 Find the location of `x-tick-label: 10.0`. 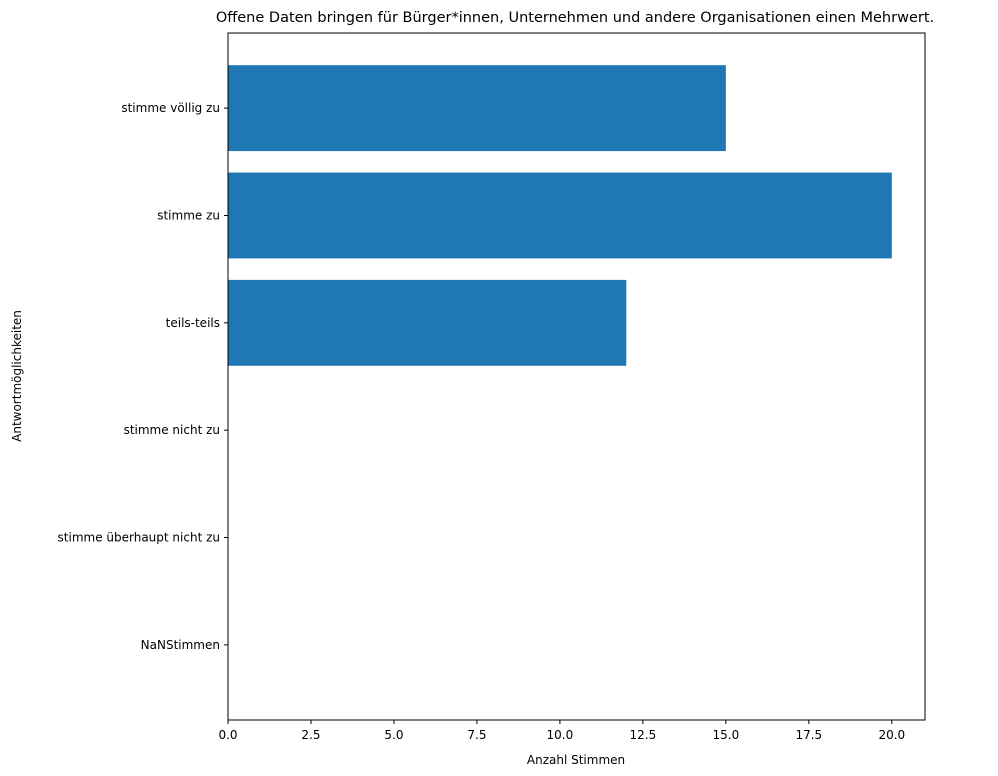

x-tick-label: 10.0 is located at coordinates (560, 735).